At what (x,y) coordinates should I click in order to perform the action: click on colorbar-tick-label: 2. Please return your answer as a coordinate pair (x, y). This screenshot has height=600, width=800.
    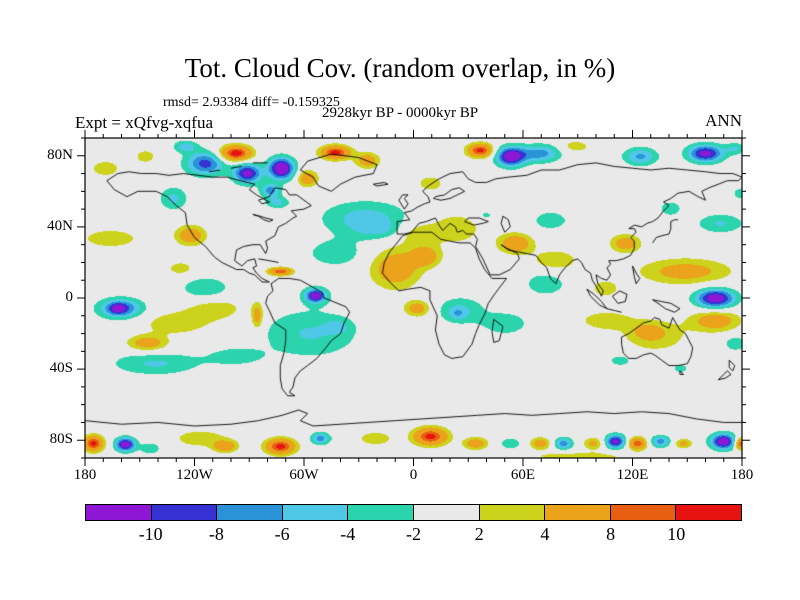
    Looking at the image, I should click on (479, 534).